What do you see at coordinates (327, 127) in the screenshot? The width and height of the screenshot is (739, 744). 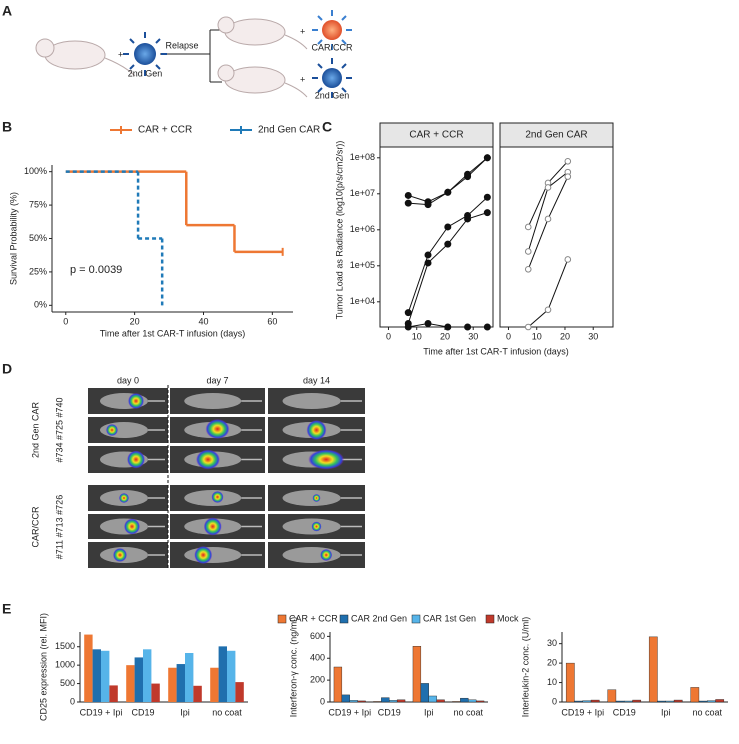 I see `panel-label: C` at bounding box center [327, 127].